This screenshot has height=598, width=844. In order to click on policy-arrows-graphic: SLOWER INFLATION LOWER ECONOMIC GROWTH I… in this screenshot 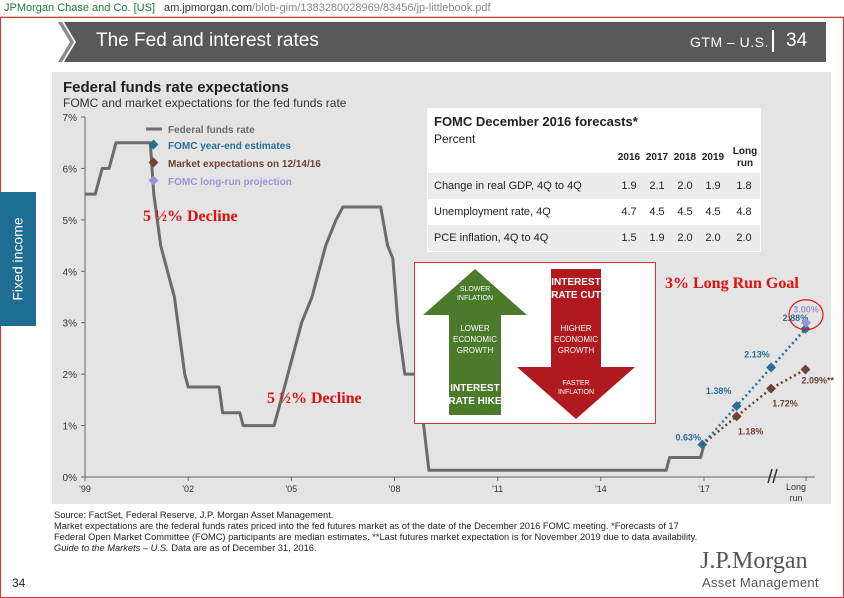, I will do `click(529, 344)`.